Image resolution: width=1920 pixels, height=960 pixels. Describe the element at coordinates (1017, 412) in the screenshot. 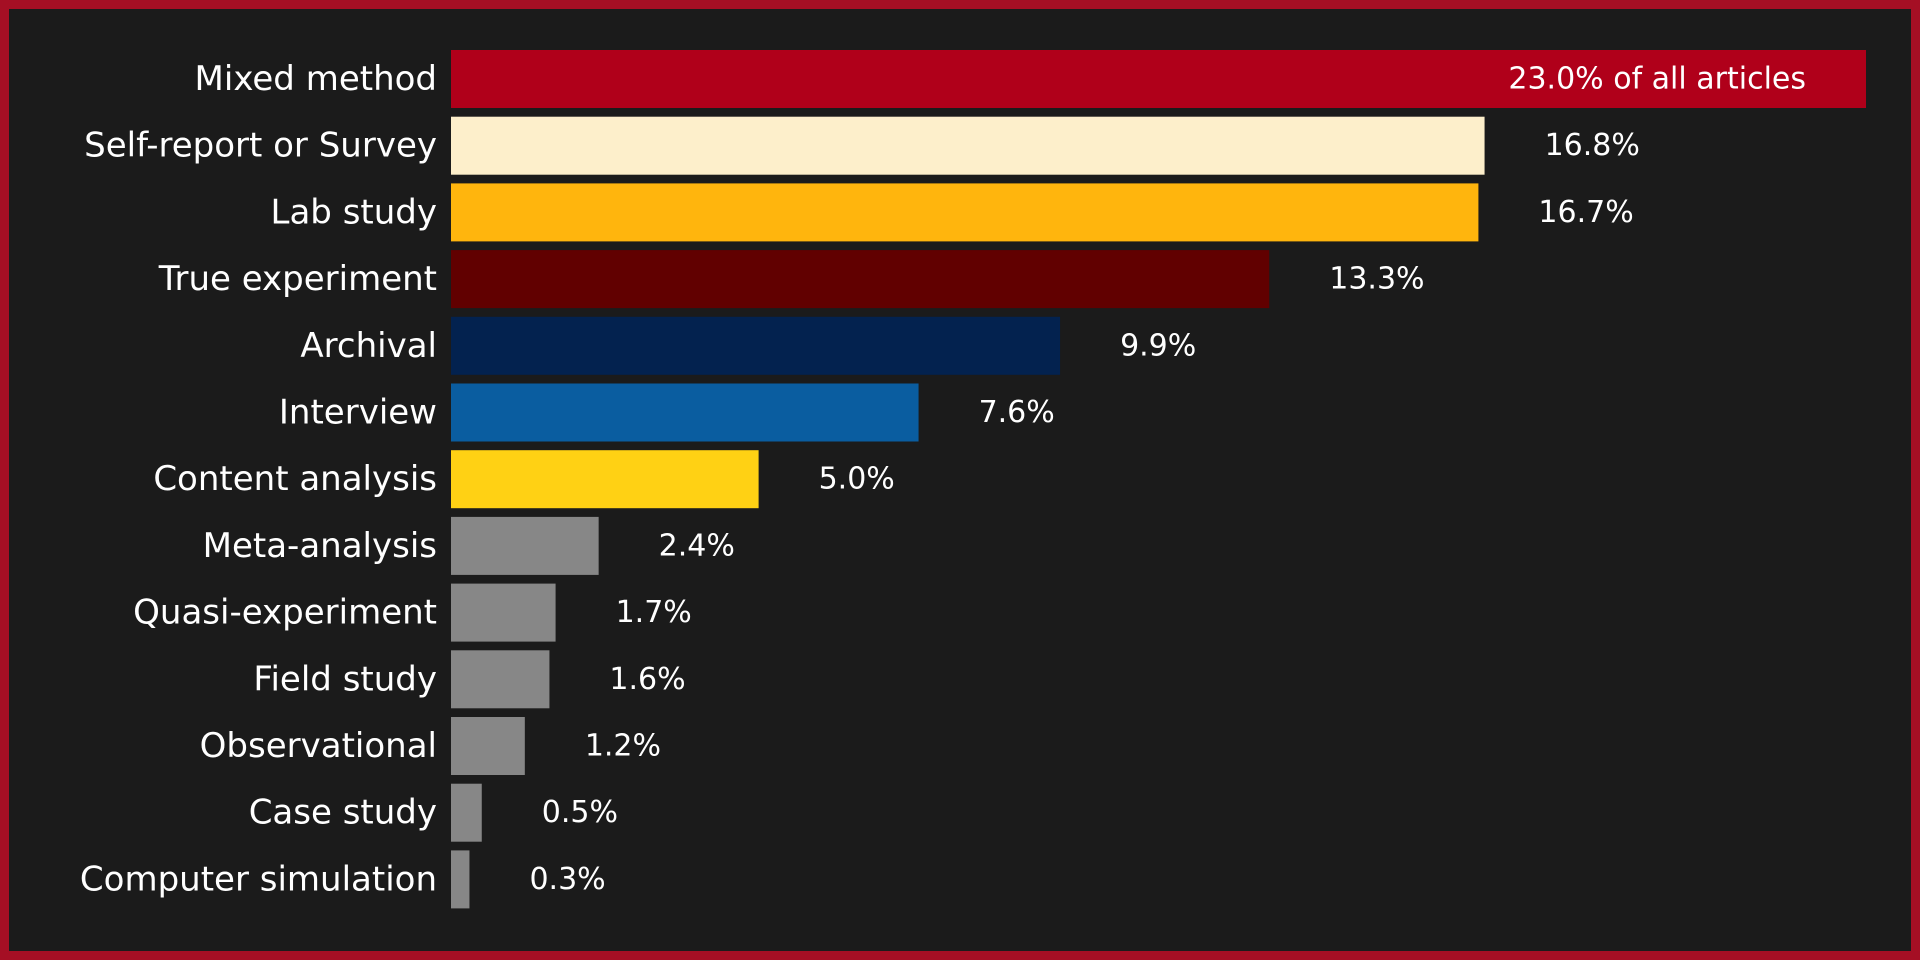

I see `value-label-interview: 7.6%` at that location.